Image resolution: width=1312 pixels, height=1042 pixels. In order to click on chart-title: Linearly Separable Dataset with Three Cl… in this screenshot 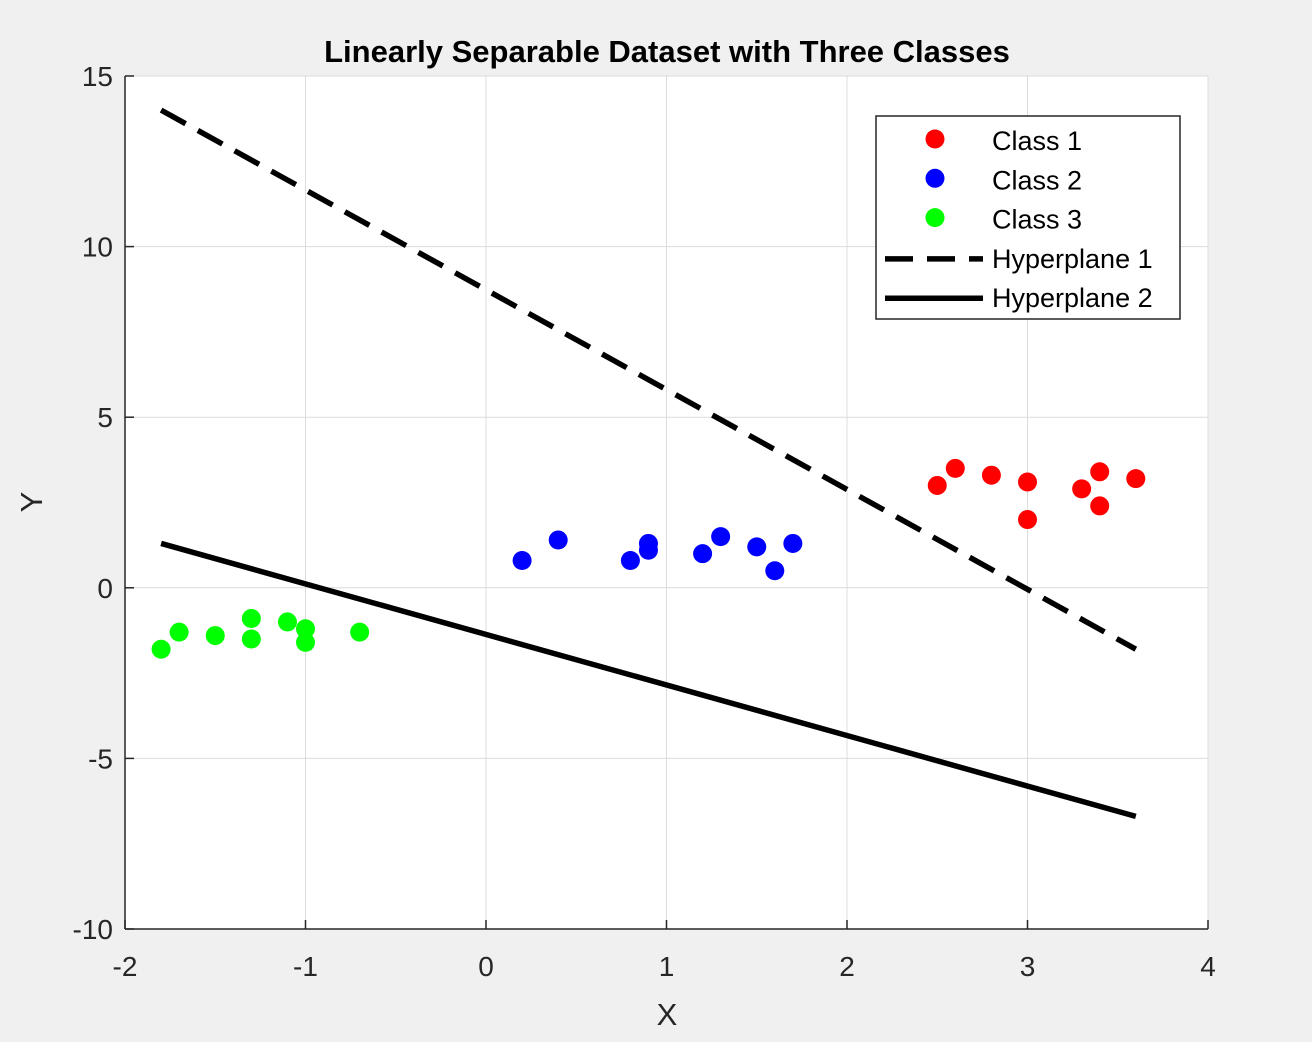, I will do `click(667, 51)`.